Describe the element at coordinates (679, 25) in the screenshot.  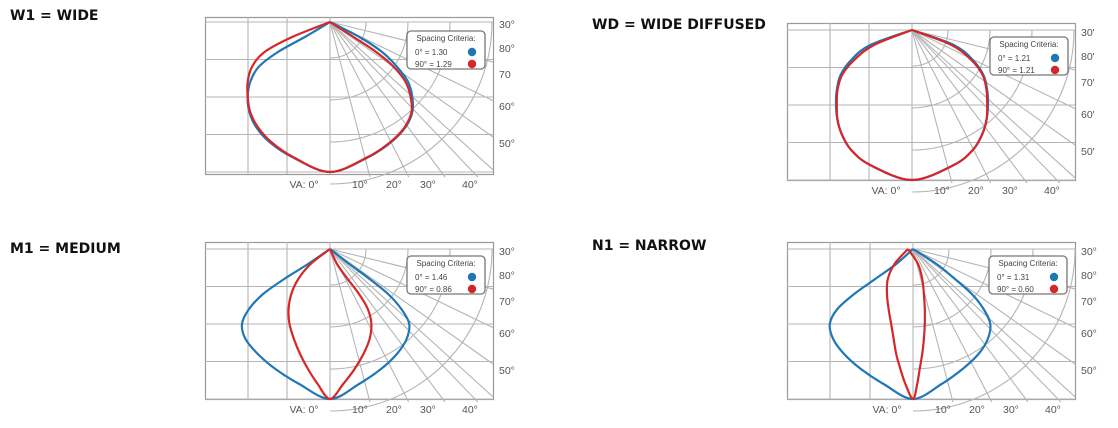
I see `panel-title-wd: WD = WIDE DIFFUSED` at that location.